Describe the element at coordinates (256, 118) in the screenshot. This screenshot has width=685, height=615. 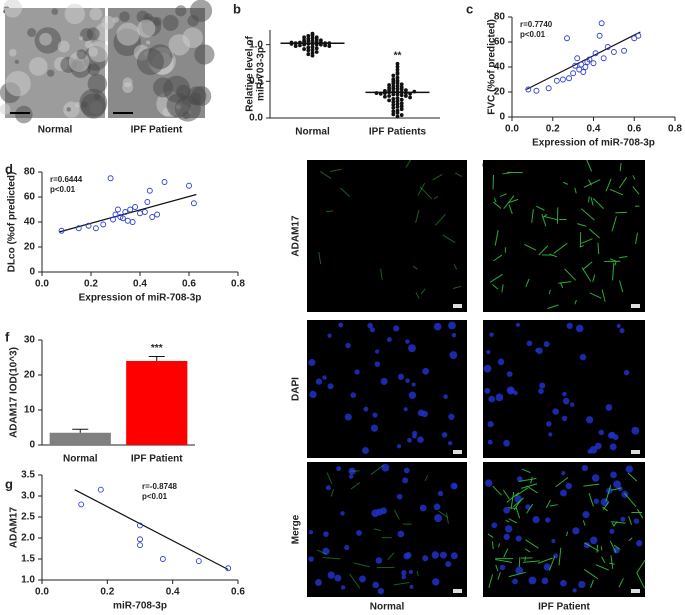
I see `y-tick-label: 0.0` at that location.